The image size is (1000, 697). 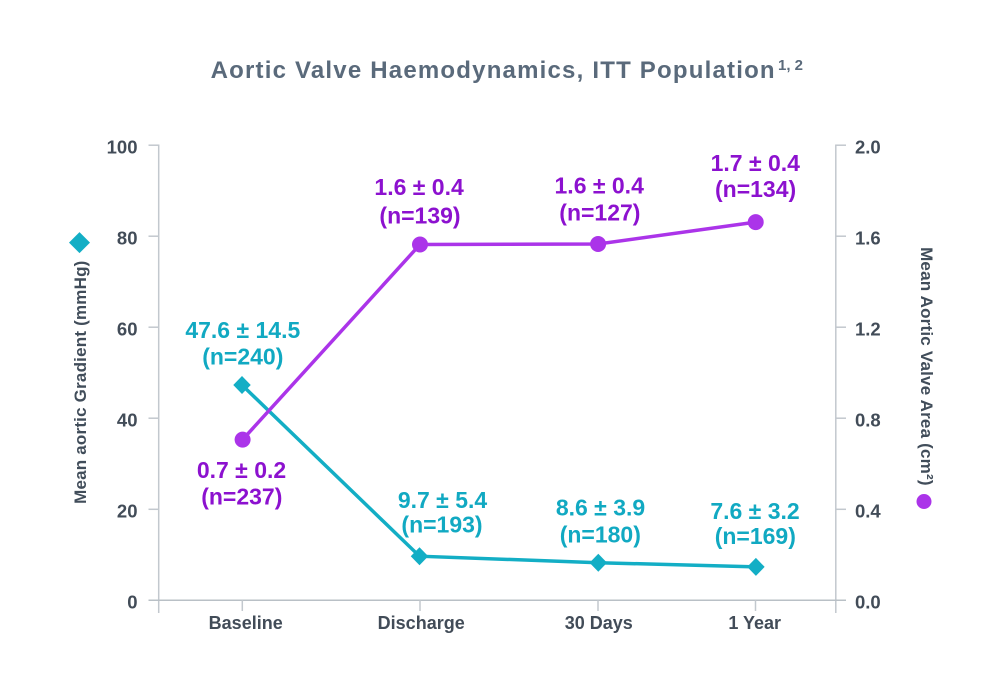 What do you see at coordinates (127, 511) in the screenshot?
I see `svg-text: 20` at bounding box center [127, 511].